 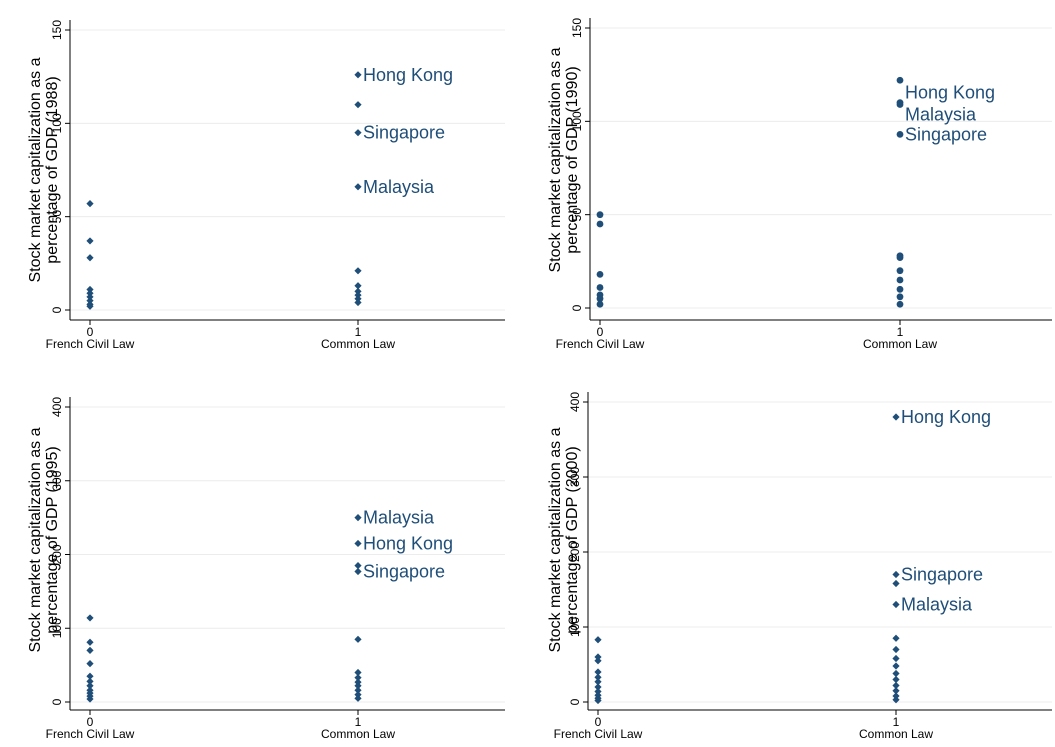 I want to click on x-tick-label: French Civil Law, so click(x=90, y=734).